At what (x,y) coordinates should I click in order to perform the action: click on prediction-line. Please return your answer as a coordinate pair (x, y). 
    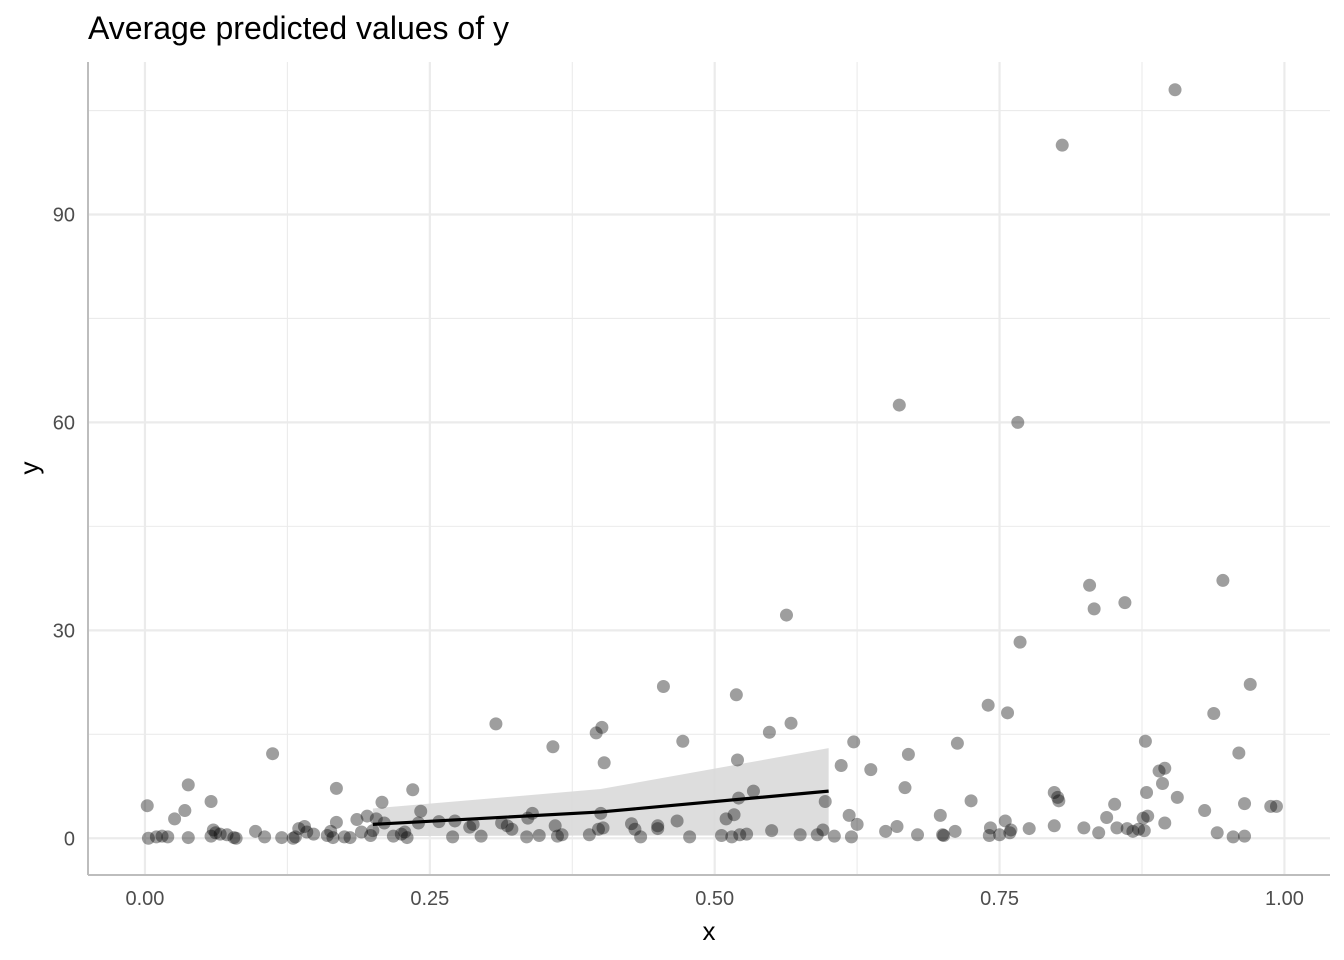
    Looking at the image, I should click on (600, 808).